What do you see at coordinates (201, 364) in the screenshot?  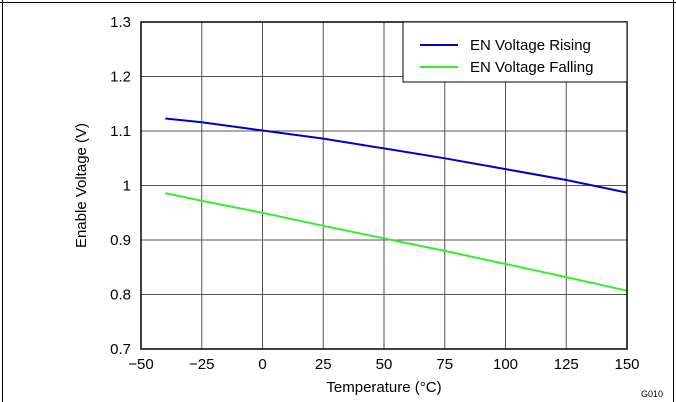 I see `x-tick-label: −25` at bounding box center [201, 364].